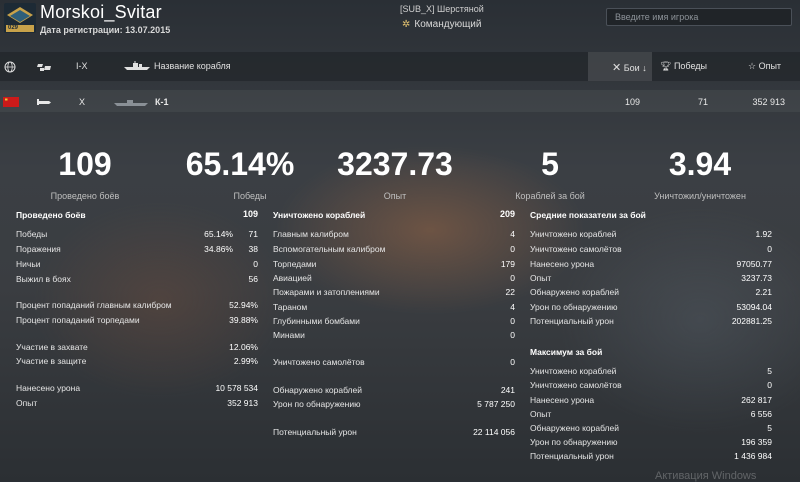  I want to click on ship-type-filter-icon, so click(45, 67).